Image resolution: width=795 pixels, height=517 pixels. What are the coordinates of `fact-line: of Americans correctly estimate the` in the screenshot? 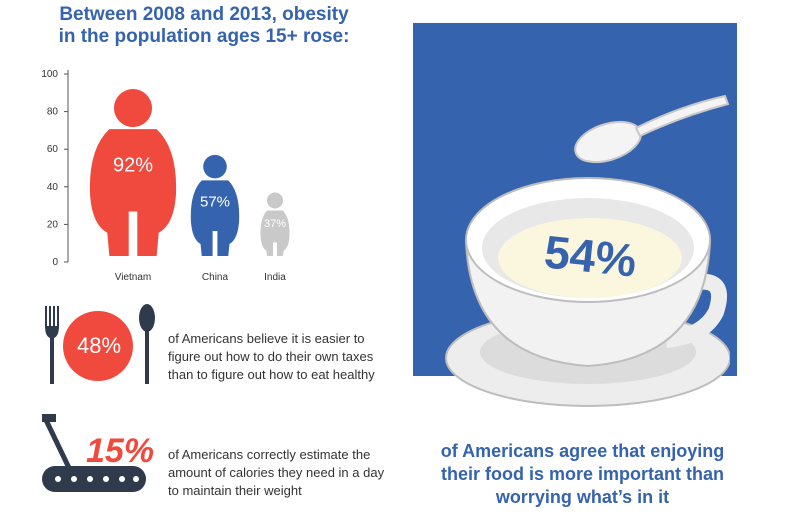 It's located at (269, 454).